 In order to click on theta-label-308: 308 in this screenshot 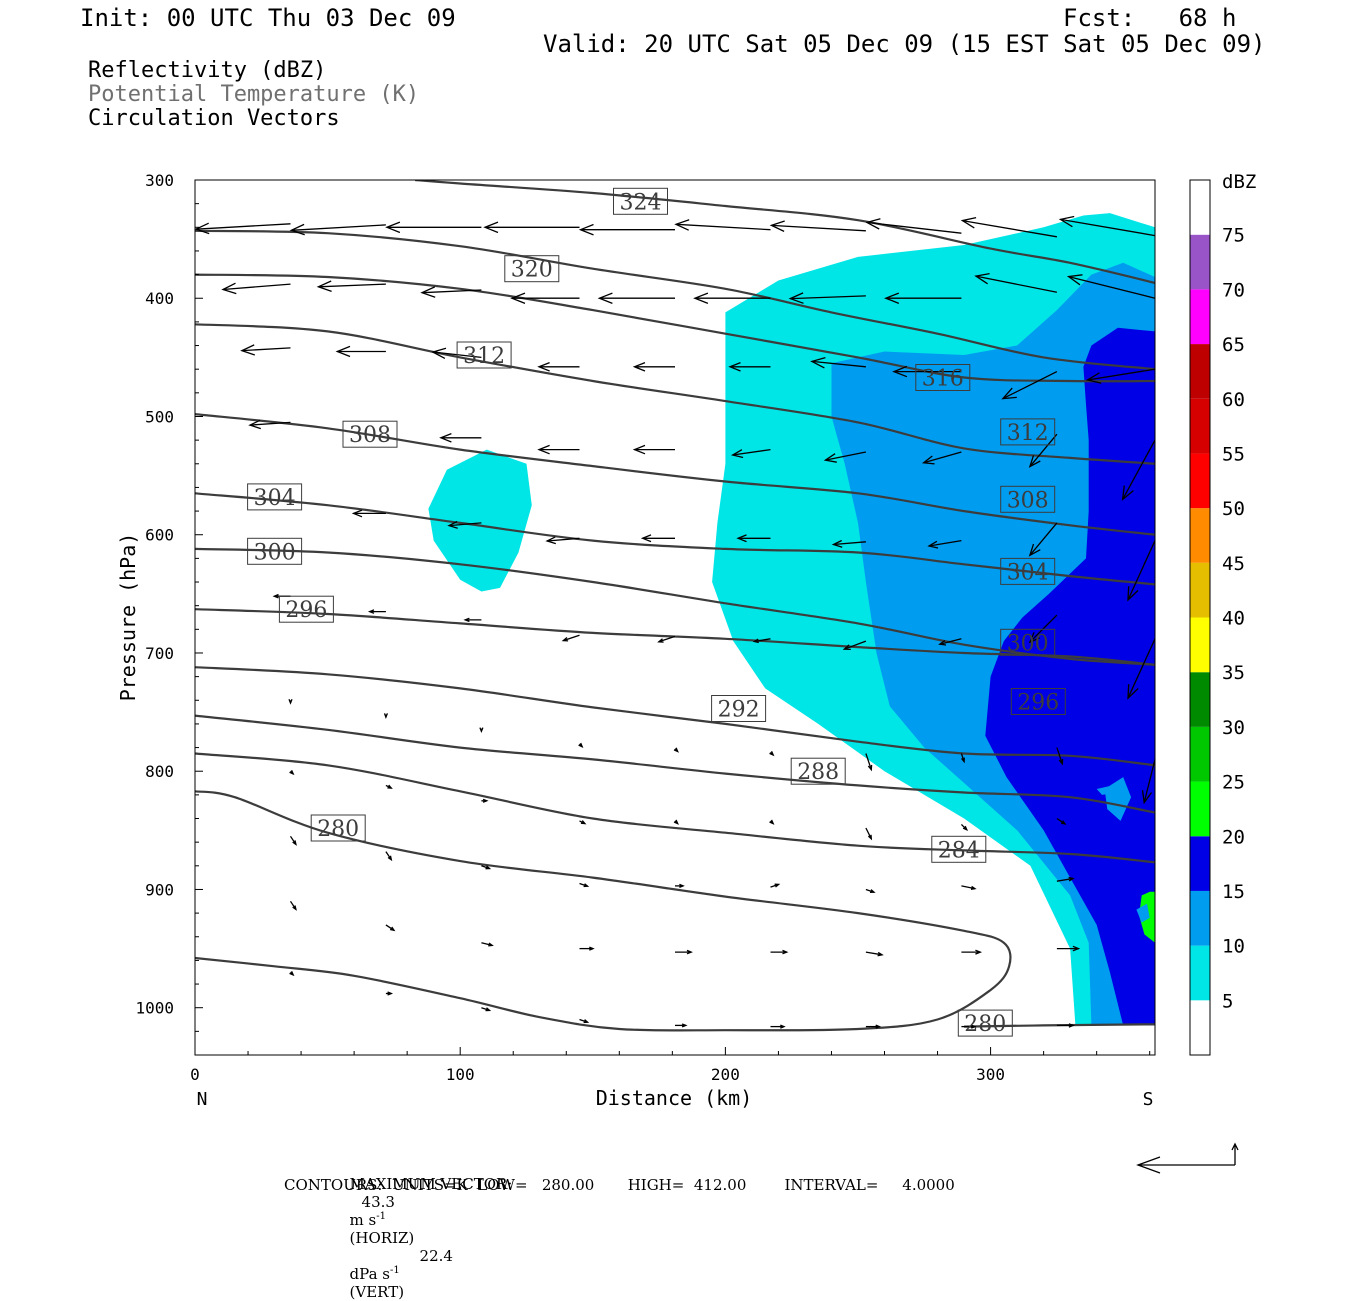, I will do `click(370, 434)`.